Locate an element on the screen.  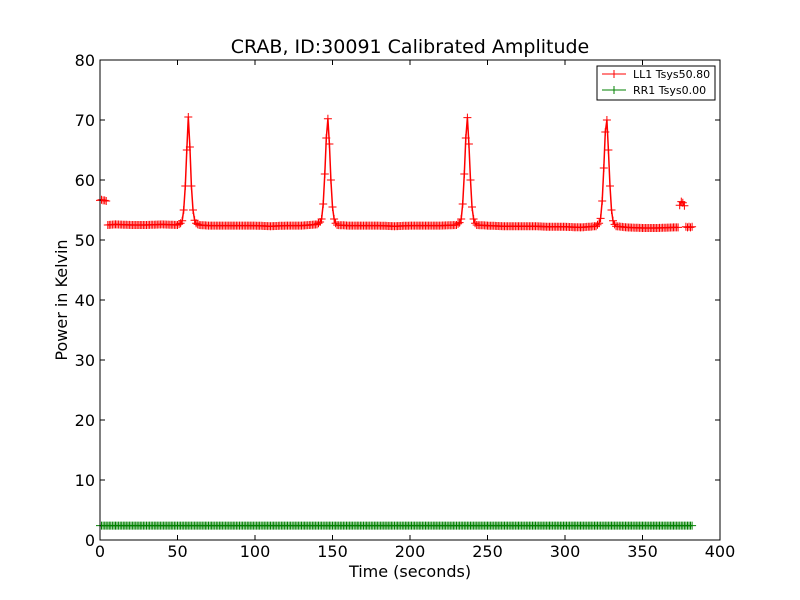
y-tick-label: 60 is located at coordinates (85, 180).